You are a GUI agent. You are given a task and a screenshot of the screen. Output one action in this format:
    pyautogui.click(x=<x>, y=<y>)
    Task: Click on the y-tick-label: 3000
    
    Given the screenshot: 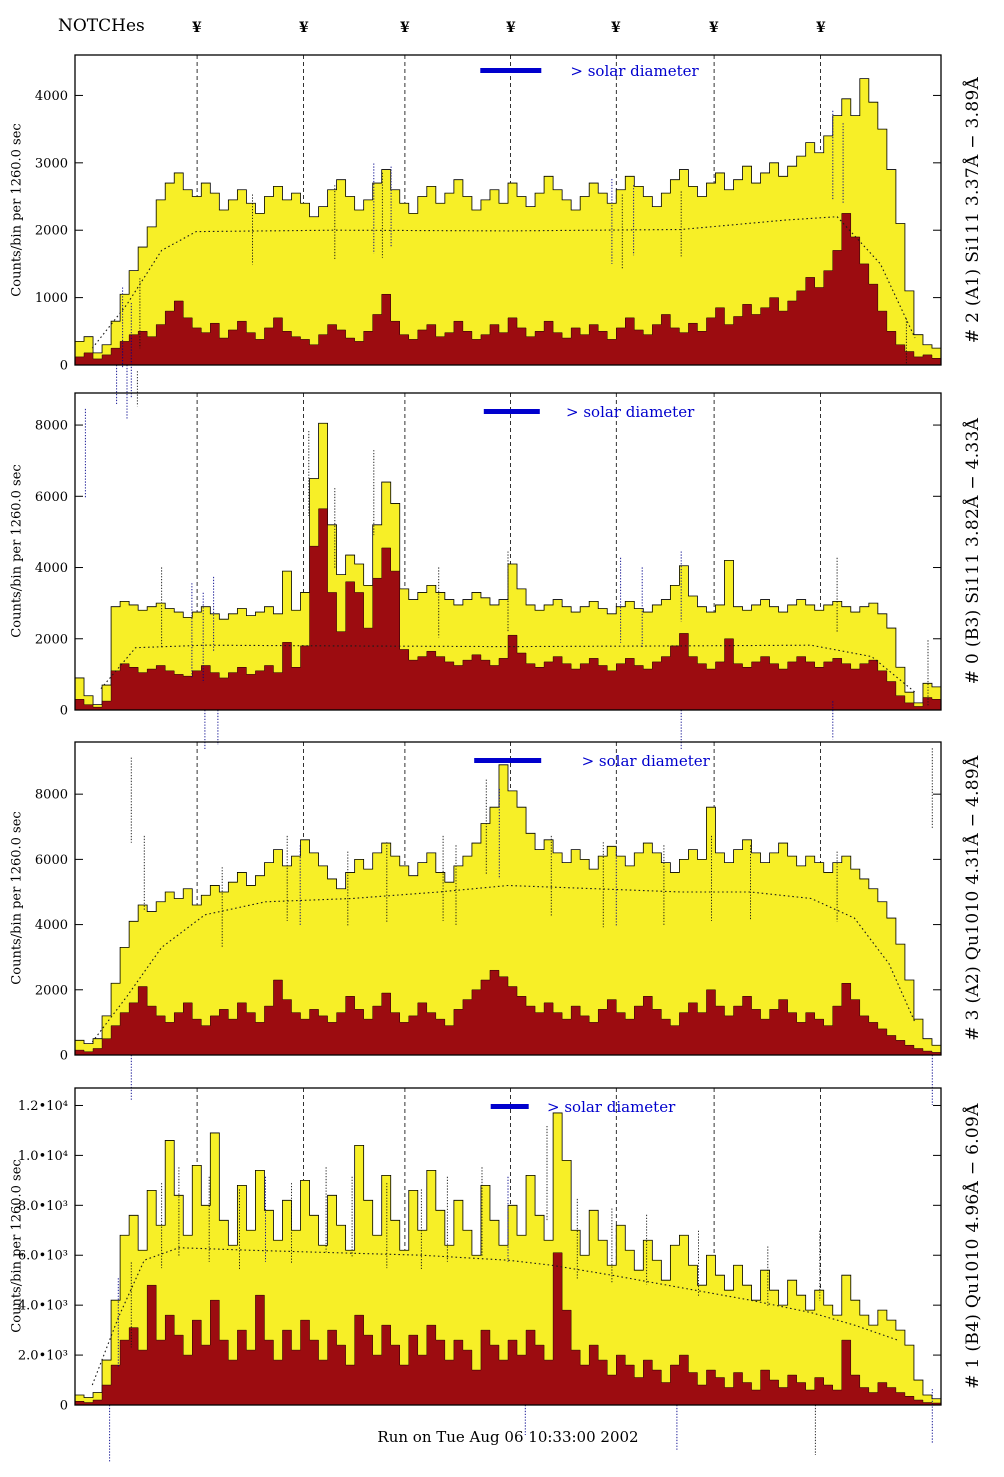 What is the action you would take?
    pyautogui.click(x=51, y=163)
    